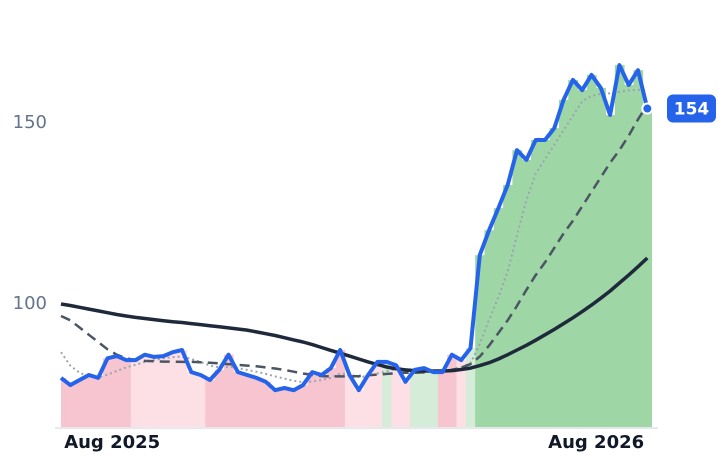 Image resolution: width=718 pixels, height=468 pixels. Describe the element at coordinates (647, 108) in the screenshot. I see `last-dot` at that location.